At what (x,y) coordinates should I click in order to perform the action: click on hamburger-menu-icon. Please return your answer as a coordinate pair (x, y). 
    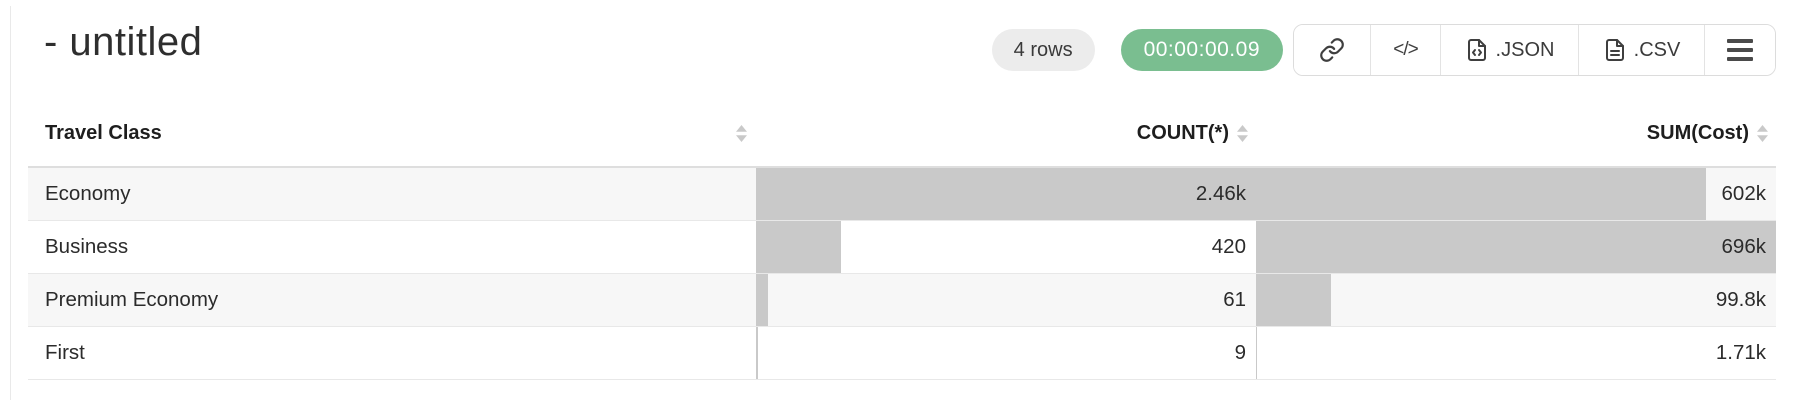
    Looking at the image, I should click on (1740, 50).